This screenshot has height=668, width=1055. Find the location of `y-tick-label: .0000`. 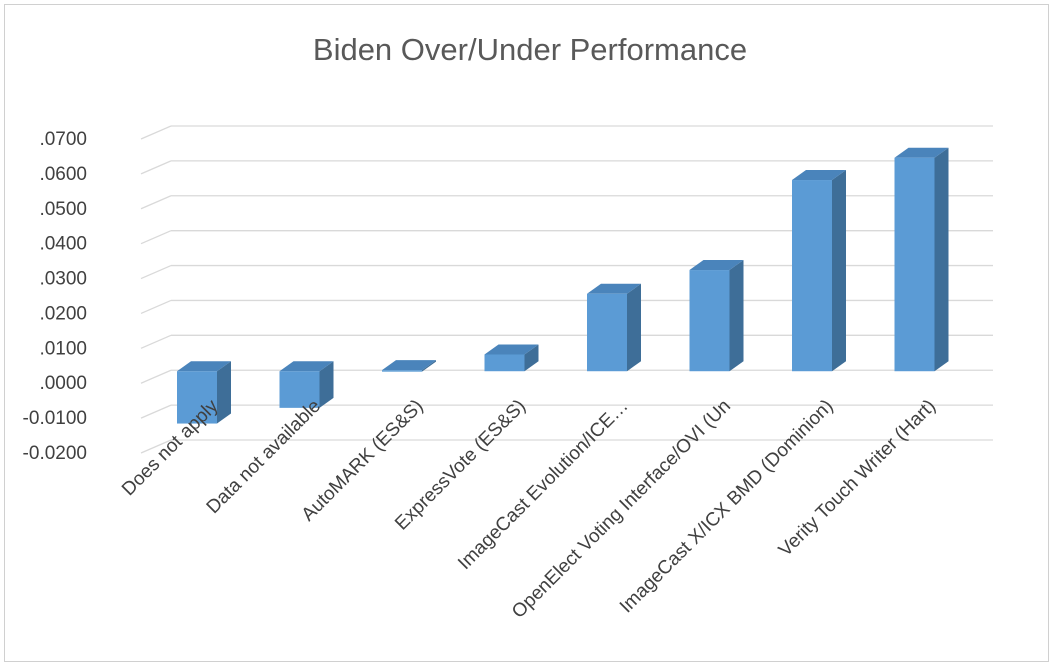

y-tick-label: .0000 is located at coordinates (63, 383).